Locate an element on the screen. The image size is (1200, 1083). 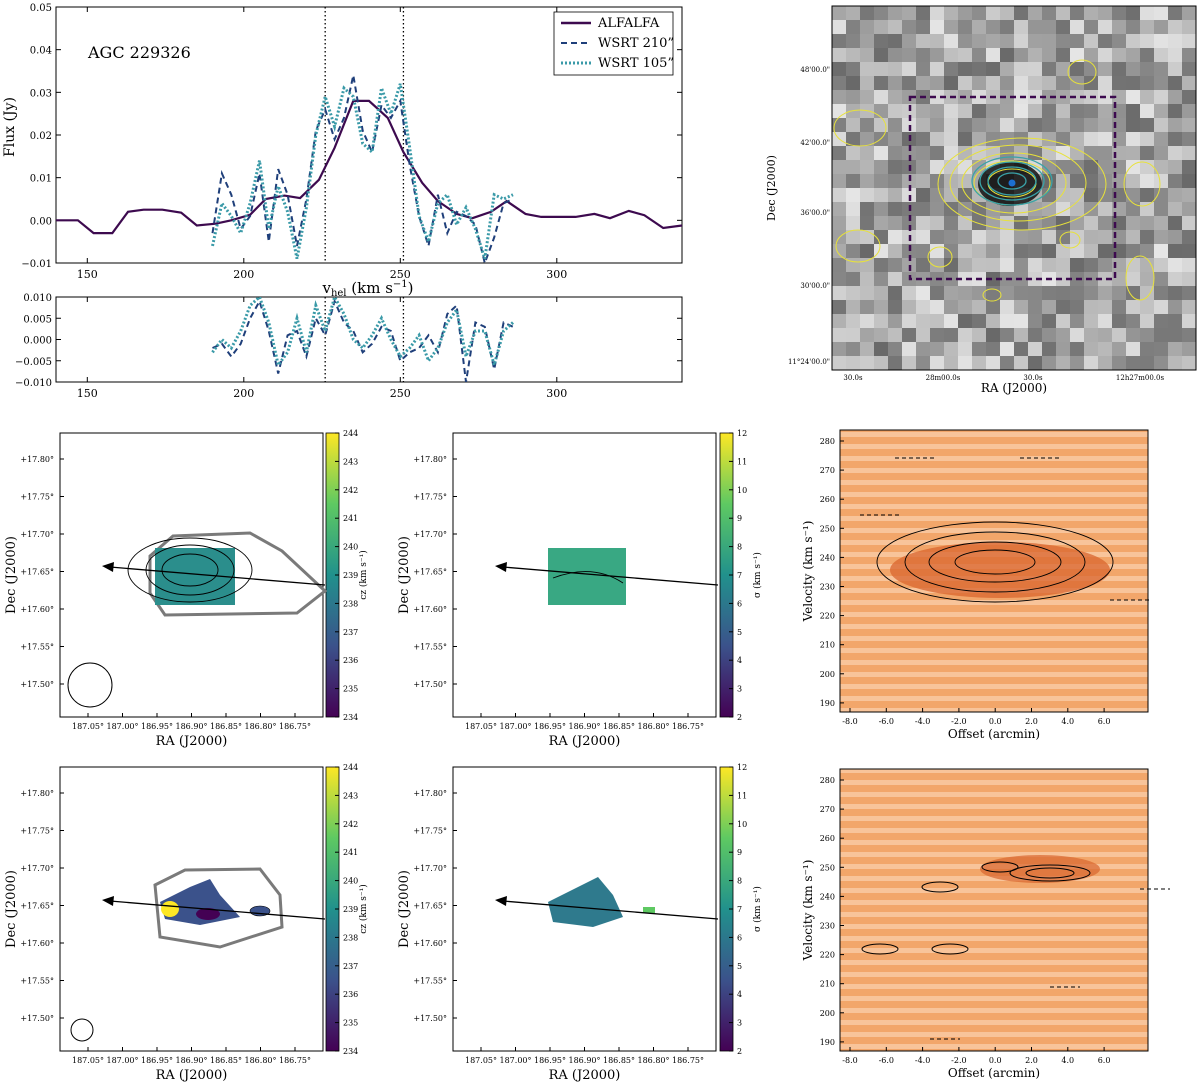
map-x-tick-label: 186.95° is located at coordinates (550, 1060).